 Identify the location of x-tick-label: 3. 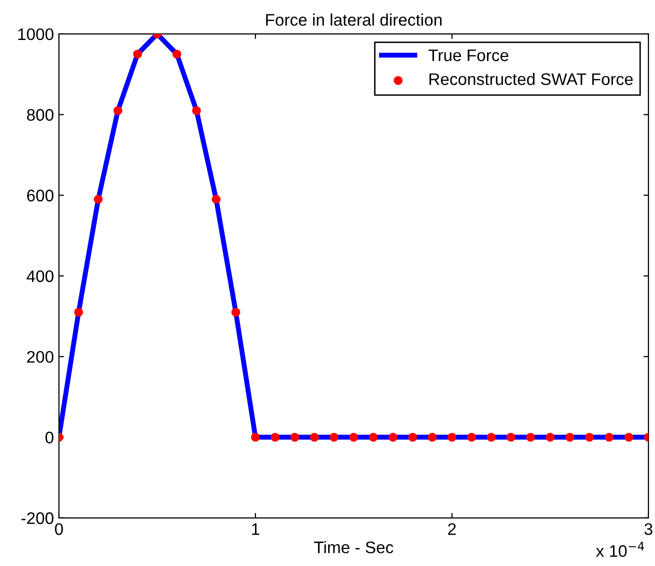
(648, 529).